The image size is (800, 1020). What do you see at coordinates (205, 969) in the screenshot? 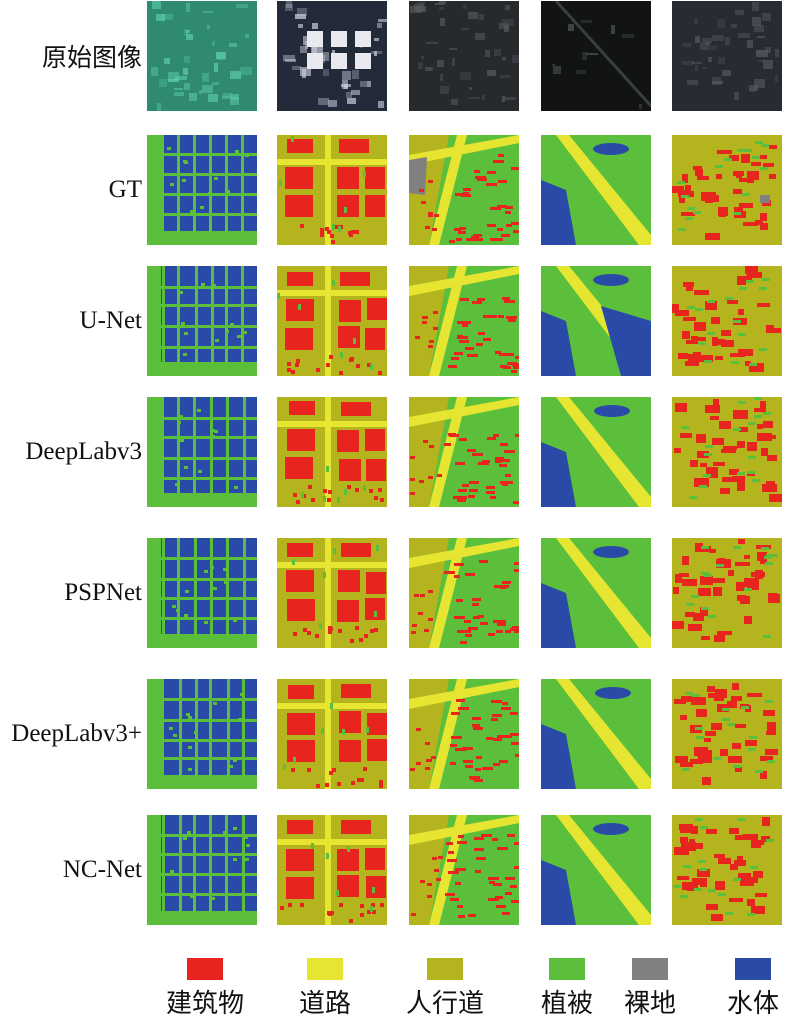
I see `legend-swatch-building` at bounding box center [205, 969].